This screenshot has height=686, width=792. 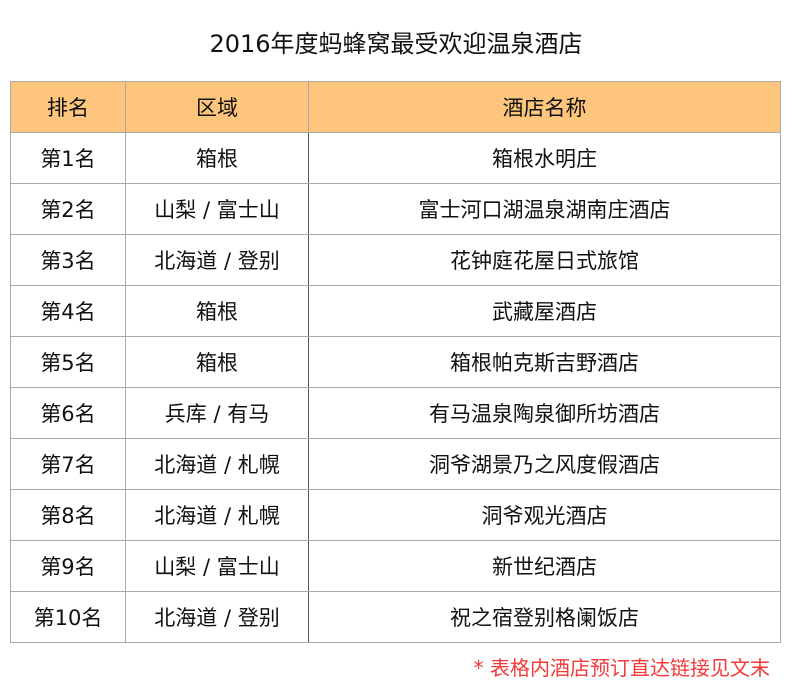 I want to click on page-title: 2016年度蚂蜂窝最受欢迎温泉酒店, so click(x=396, y=44).